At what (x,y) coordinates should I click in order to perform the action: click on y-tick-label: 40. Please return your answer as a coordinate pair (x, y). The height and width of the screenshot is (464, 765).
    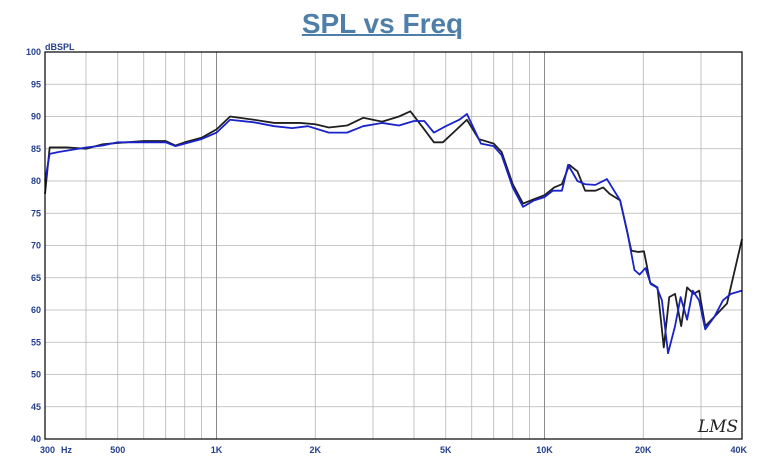
    Looking at the image, I should click on (36, 439).